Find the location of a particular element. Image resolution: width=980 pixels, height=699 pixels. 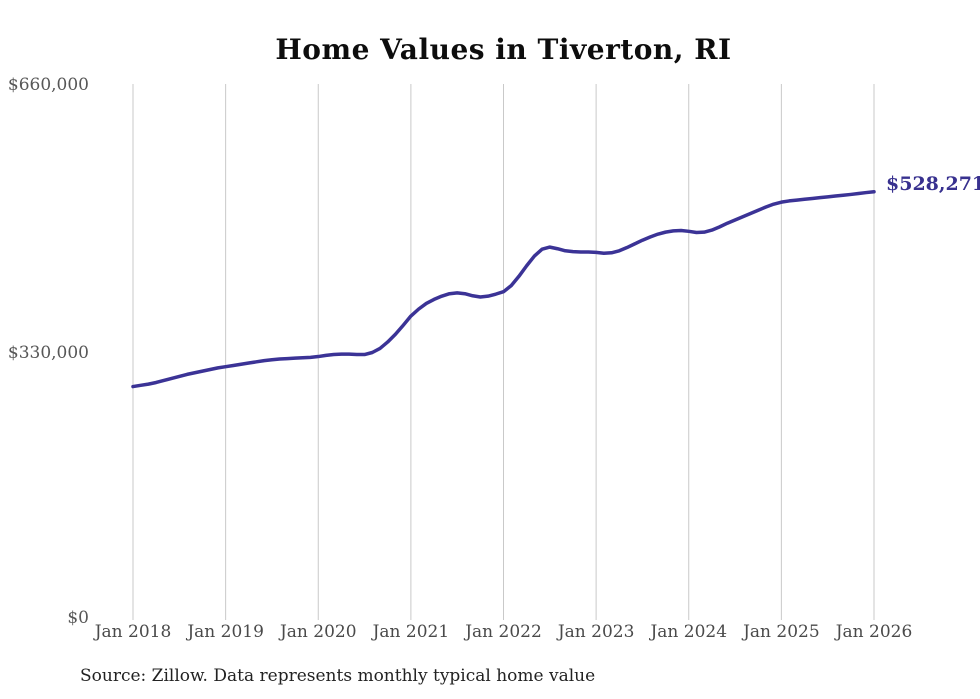

x-axis-tick-label: Jan 2018 is located at coordinates (133, 632).